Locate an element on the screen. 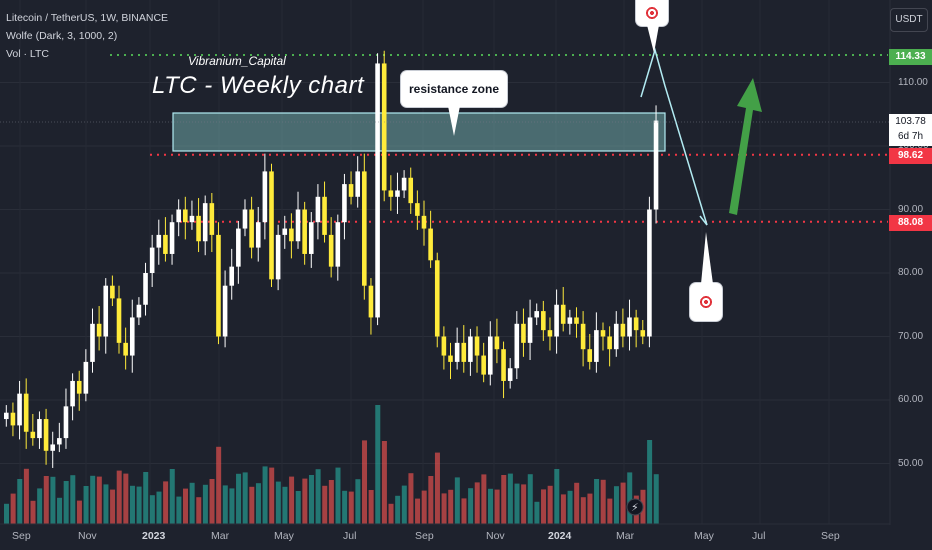  y-tick-label: 60.00 is located at coordinates (911, 399).